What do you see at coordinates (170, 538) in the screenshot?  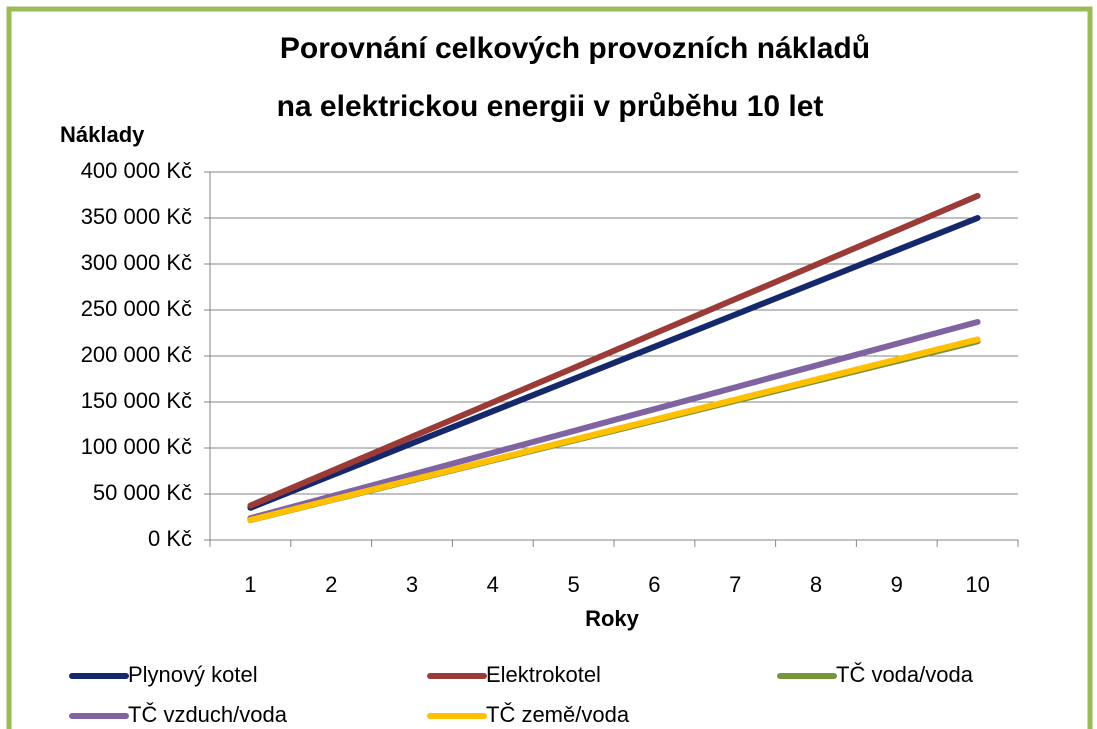 I see `y-tick-label: 0 Kč` at bounding box center [170, 538].